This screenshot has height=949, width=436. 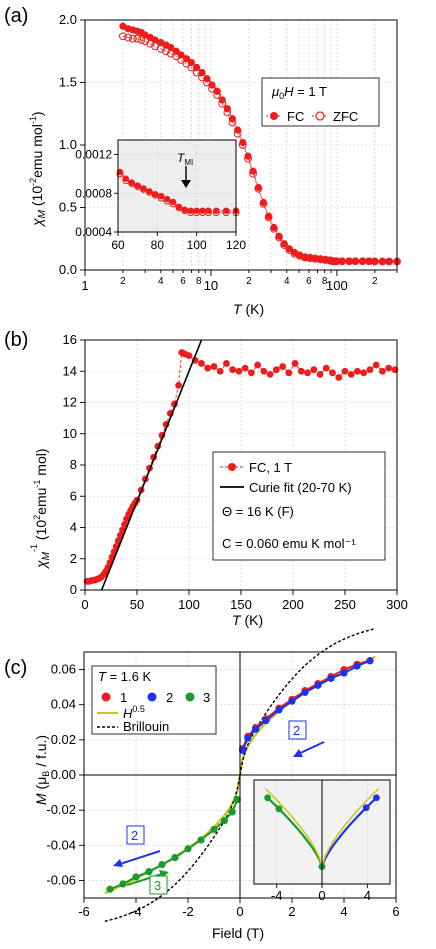 I want to click on panel-a-legend-zfc-marker, so click(x=320, y=116).